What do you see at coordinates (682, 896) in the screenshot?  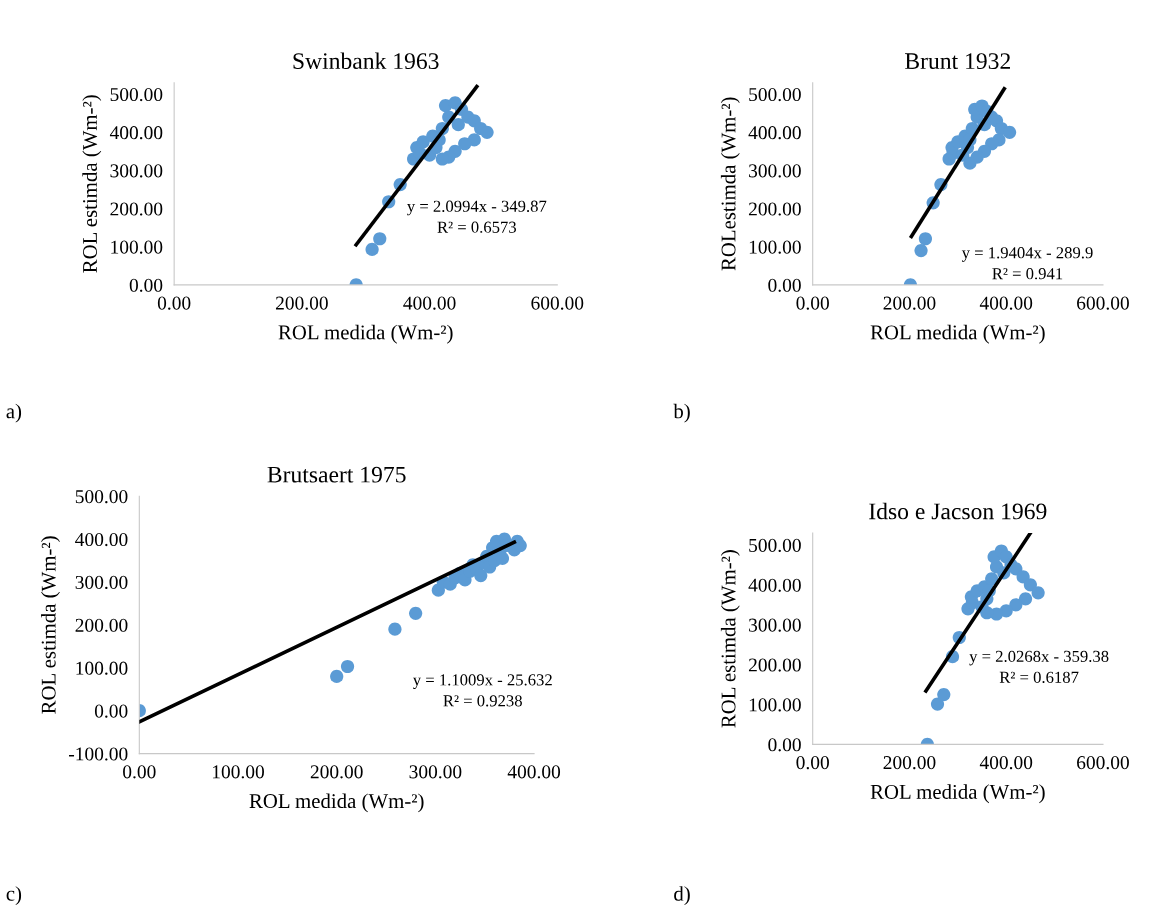 I see `text: d)` at bounding box center [682, 896].